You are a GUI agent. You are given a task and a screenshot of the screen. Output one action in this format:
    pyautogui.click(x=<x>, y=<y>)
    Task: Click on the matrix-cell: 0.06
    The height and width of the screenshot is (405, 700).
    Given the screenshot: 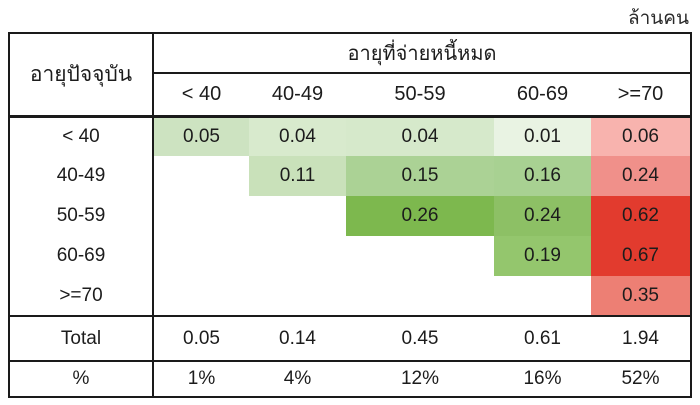 What is the action you would take?
    pyautogui.click(x=641, y=136)
    